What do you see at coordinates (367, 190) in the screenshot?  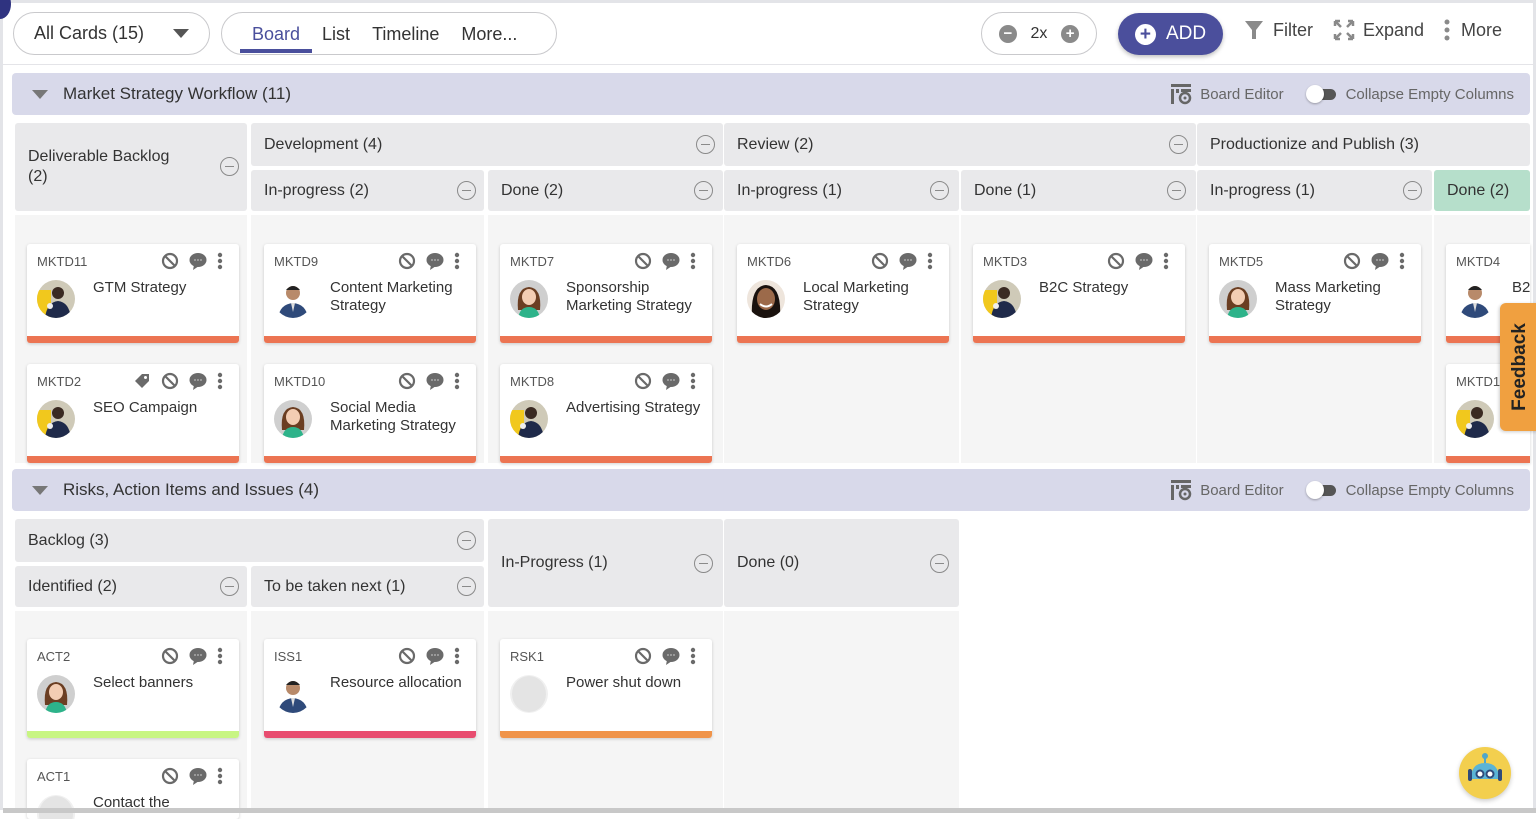 I see `column-development-in-progress: In-progress (2)` at bounding box center [367, 190].